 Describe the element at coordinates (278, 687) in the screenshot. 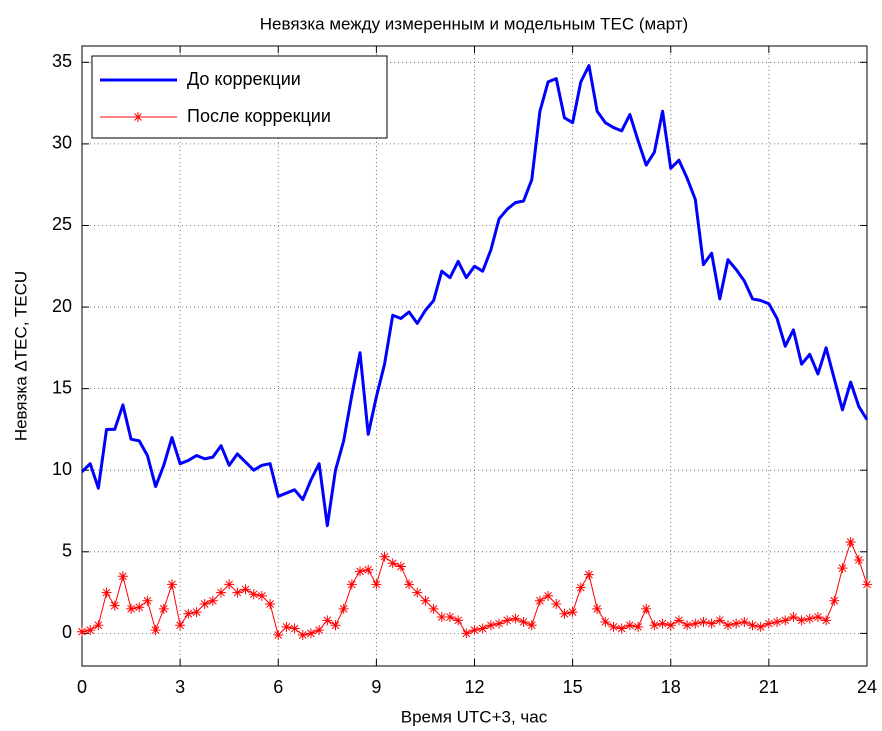

I see `x-tick-label: 6` at that location.